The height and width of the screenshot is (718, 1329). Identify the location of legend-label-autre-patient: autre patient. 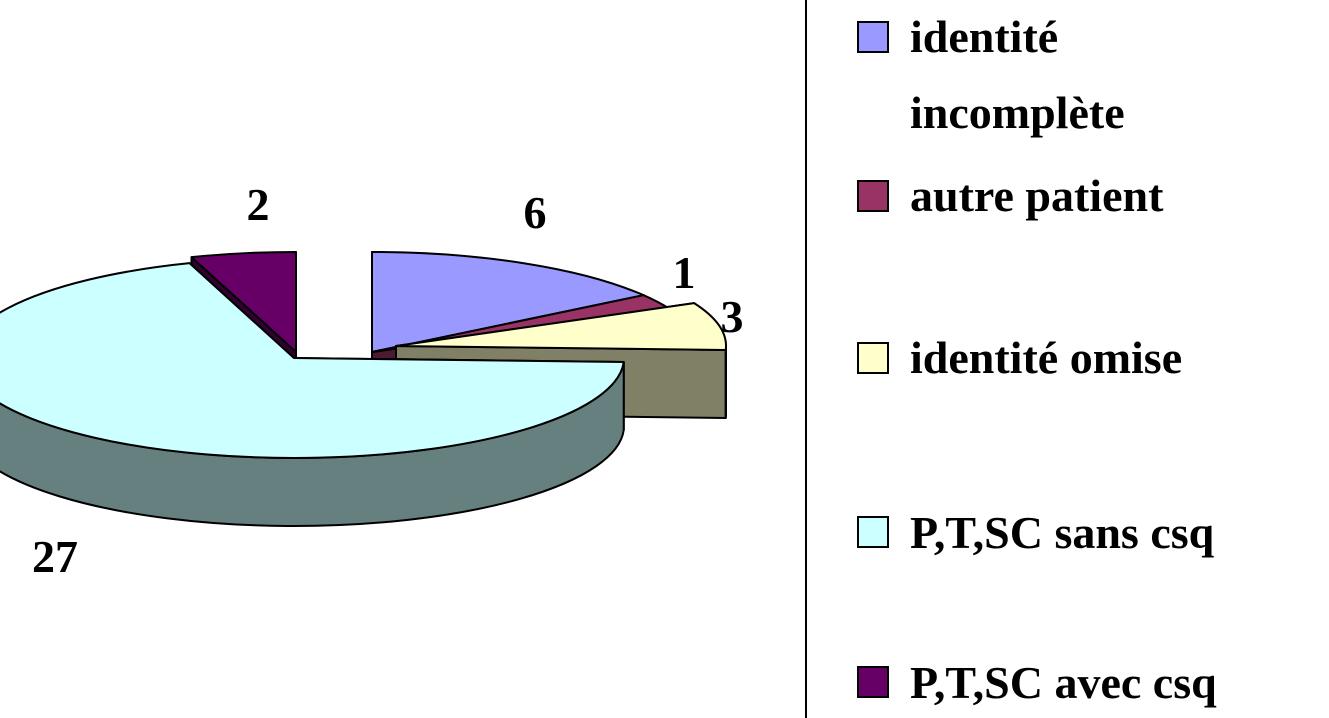
(1037, 195).